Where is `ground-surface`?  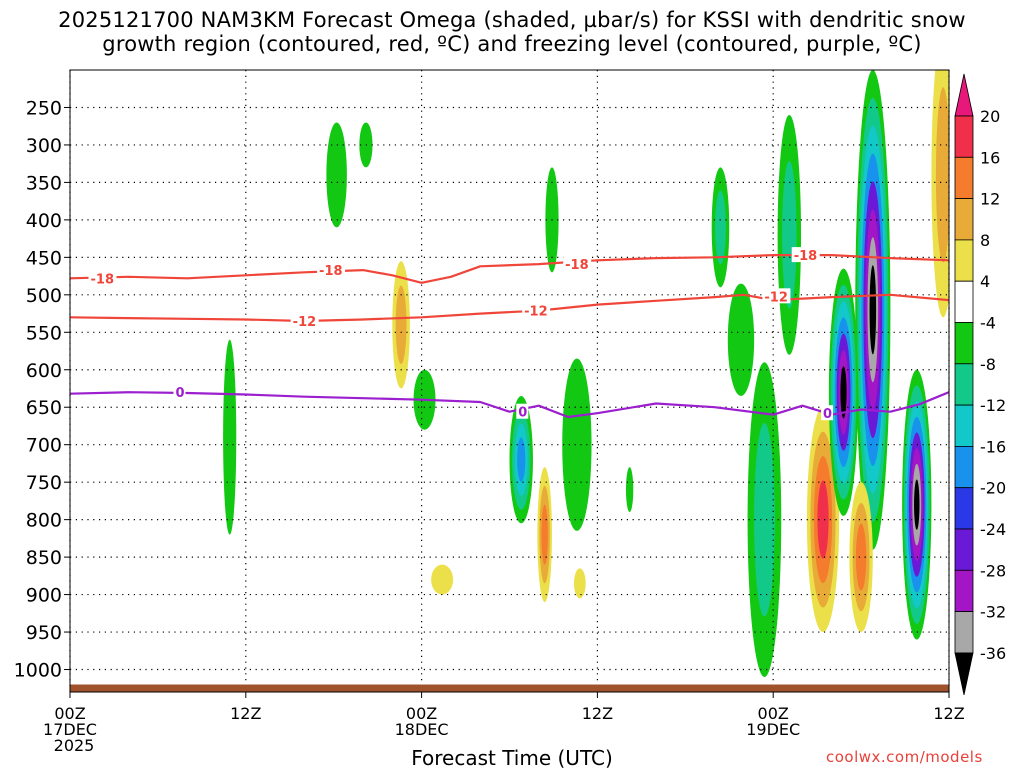 ground-surface is located at coordinates (509, 688).